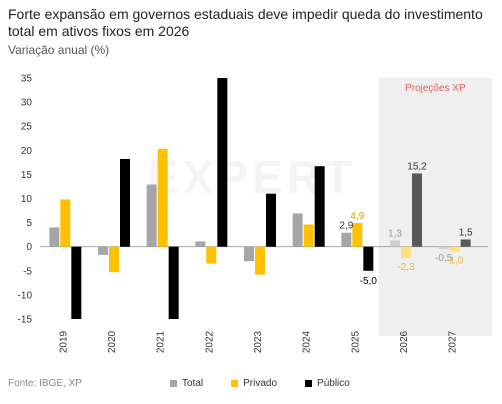 The image size is (502, 404). Describe the element at coordinates (27, 271) in the screenshot. I see `y-tick-label: -5` at that location.